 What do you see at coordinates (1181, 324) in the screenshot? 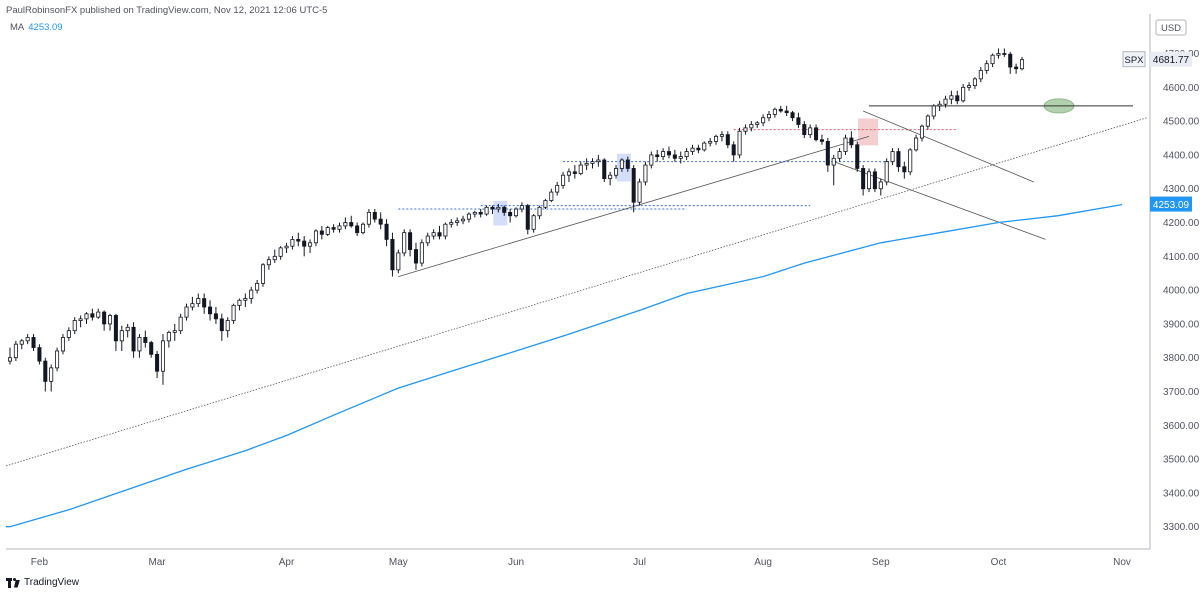
I see `y-tick-label: 3900.00` at bounding box center [1181, 324].